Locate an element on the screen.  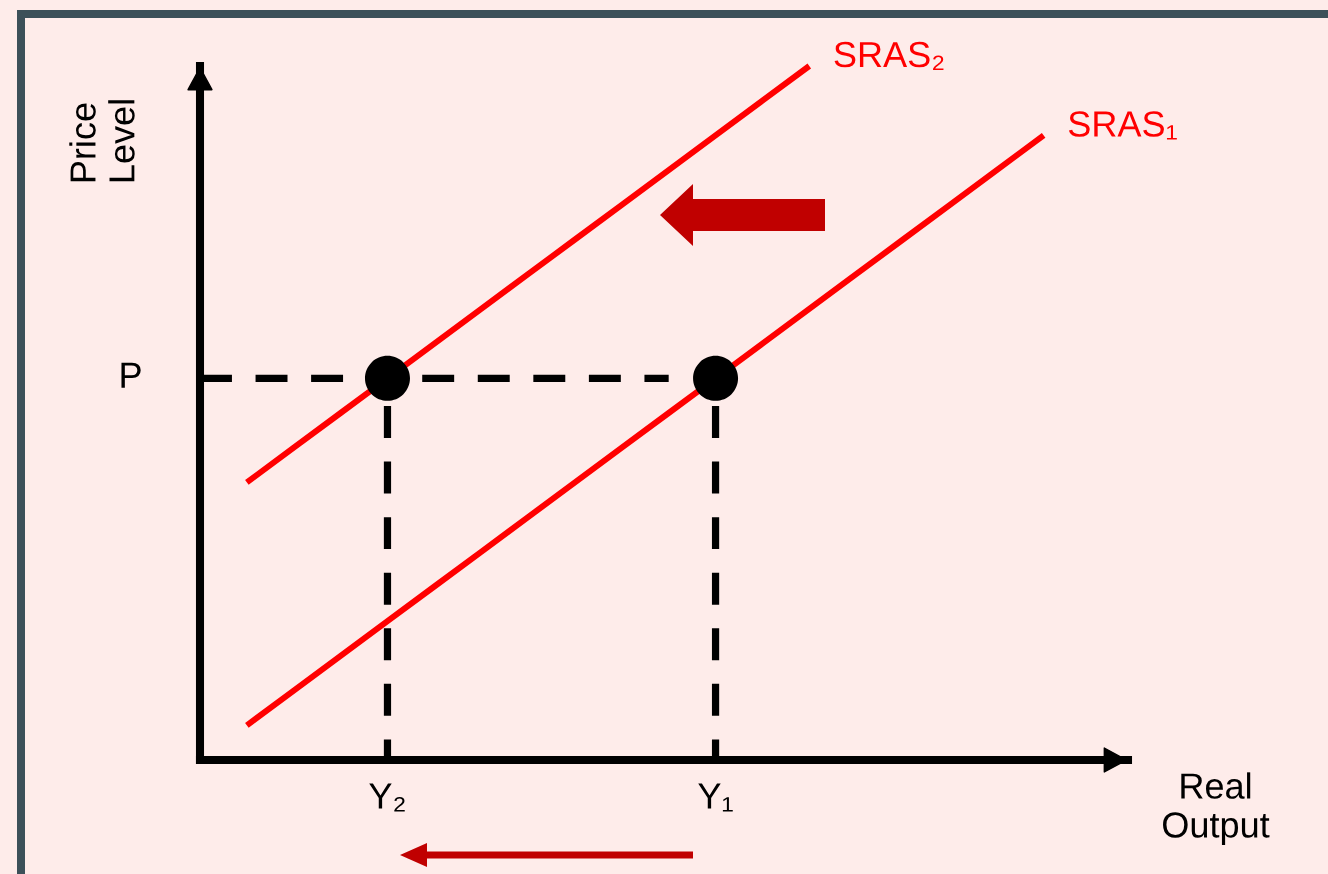
x-tick-label: Y₂ is located at coordinates (387, 797).